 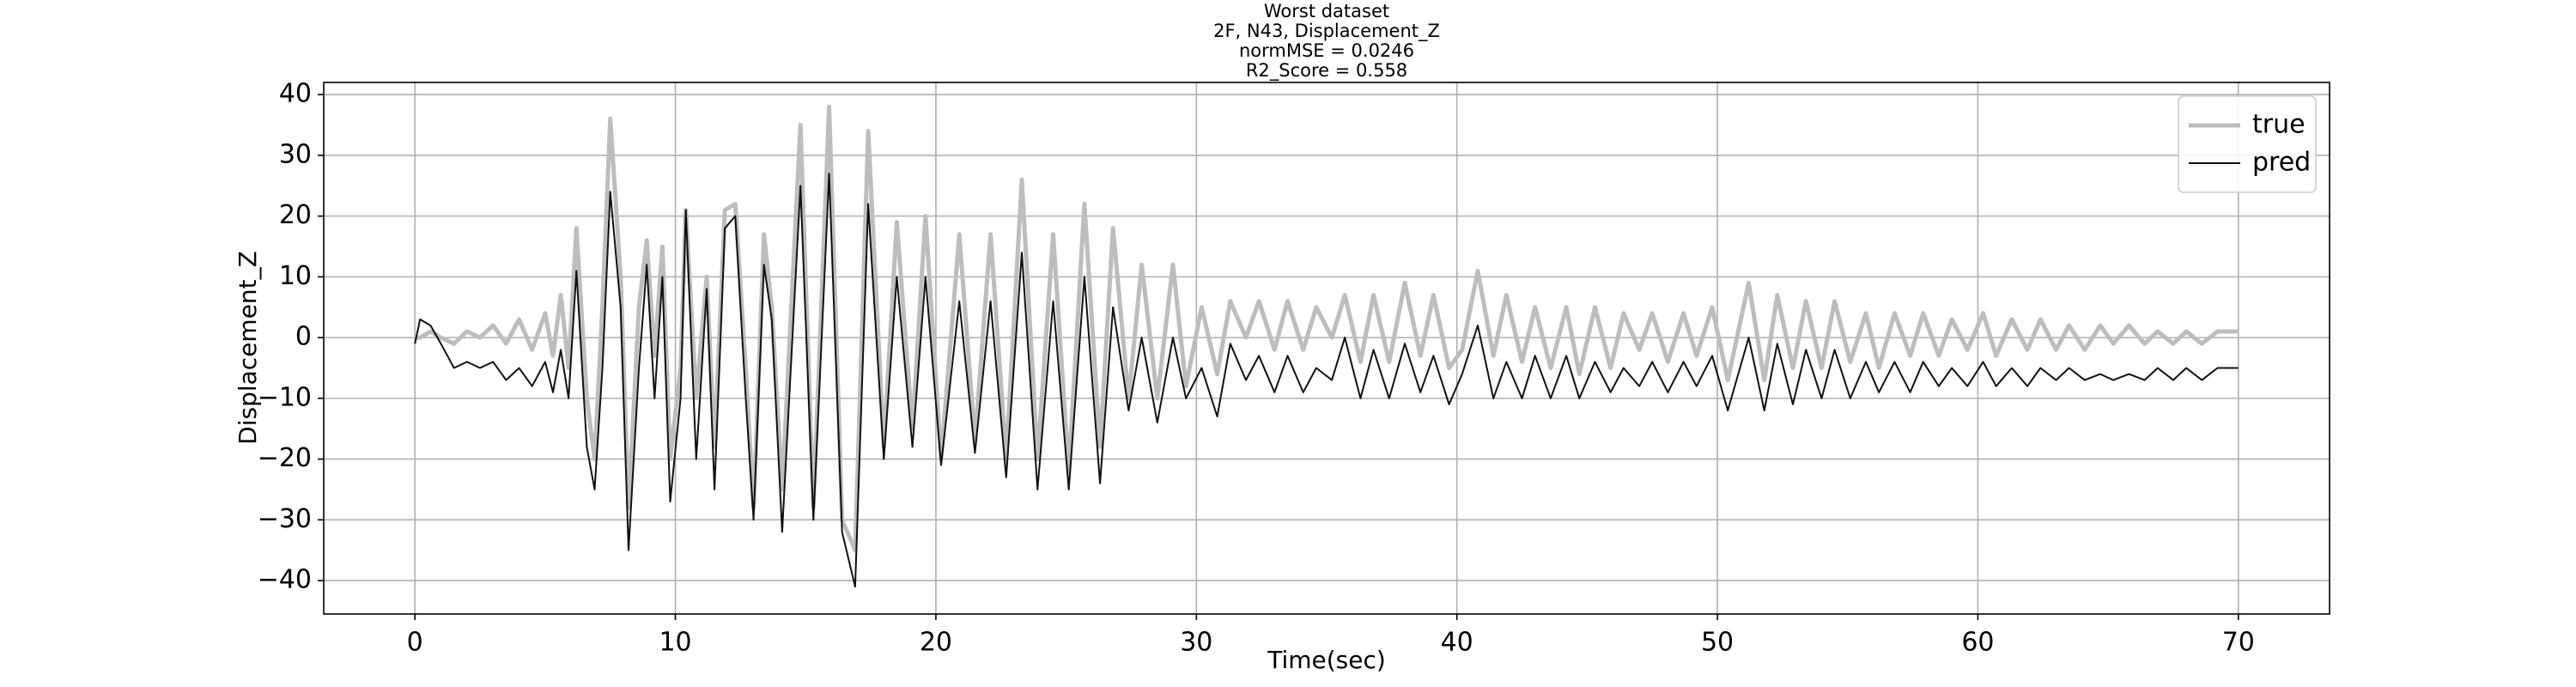 What do you see at coordinates (285, 458) in the screenshot?
I see `y-tick-label: −20` at bounding box center [285, 458].